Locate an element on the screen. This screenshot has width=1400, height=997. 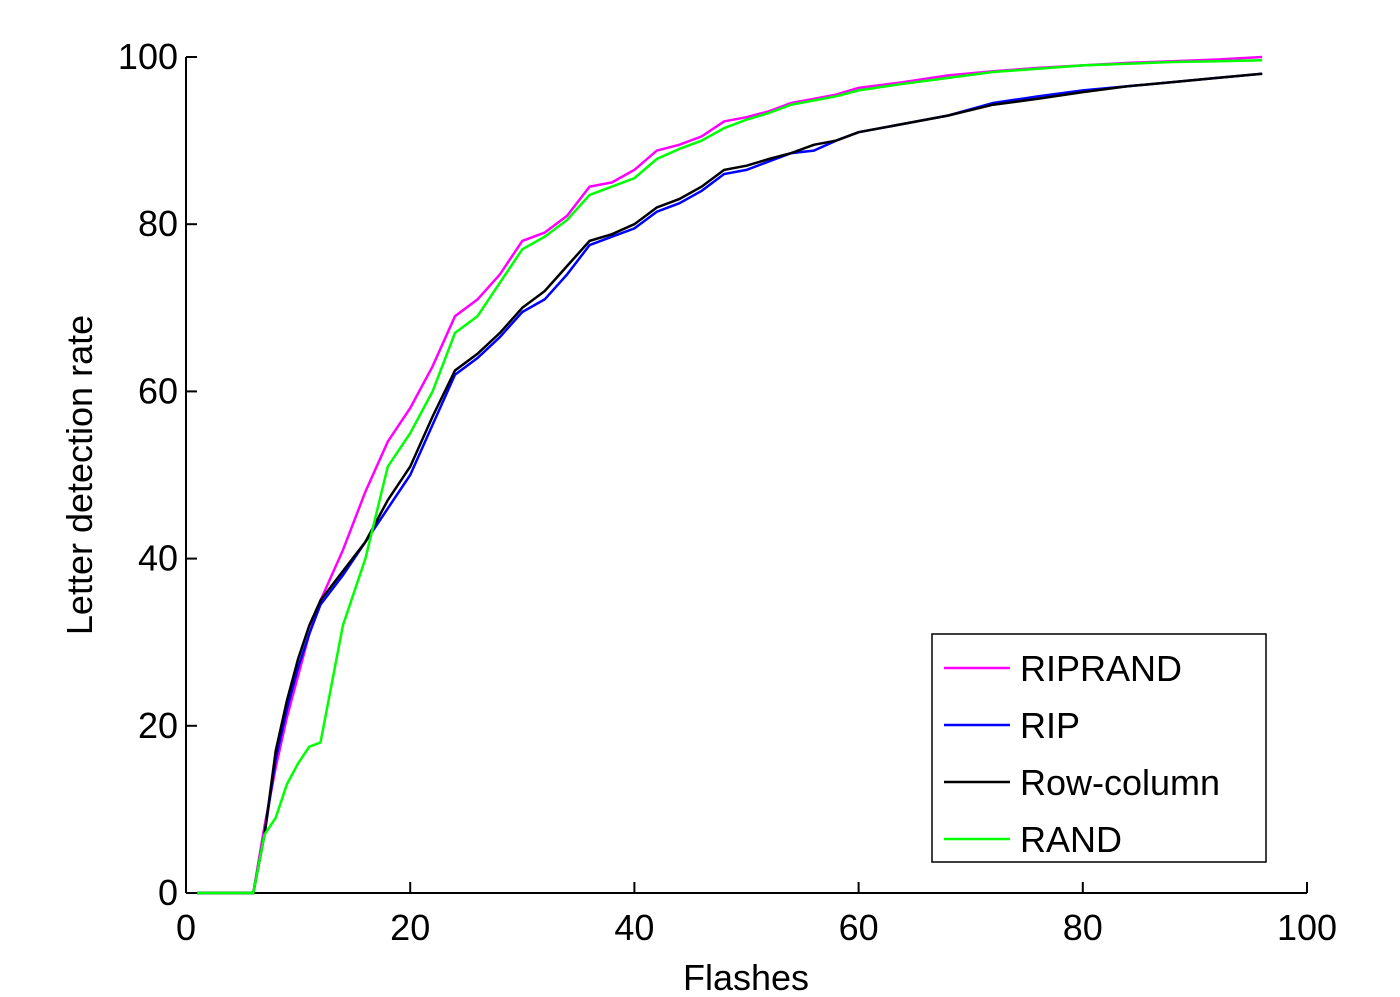
legend-label: RAND is located at coordinates (1071, 839).